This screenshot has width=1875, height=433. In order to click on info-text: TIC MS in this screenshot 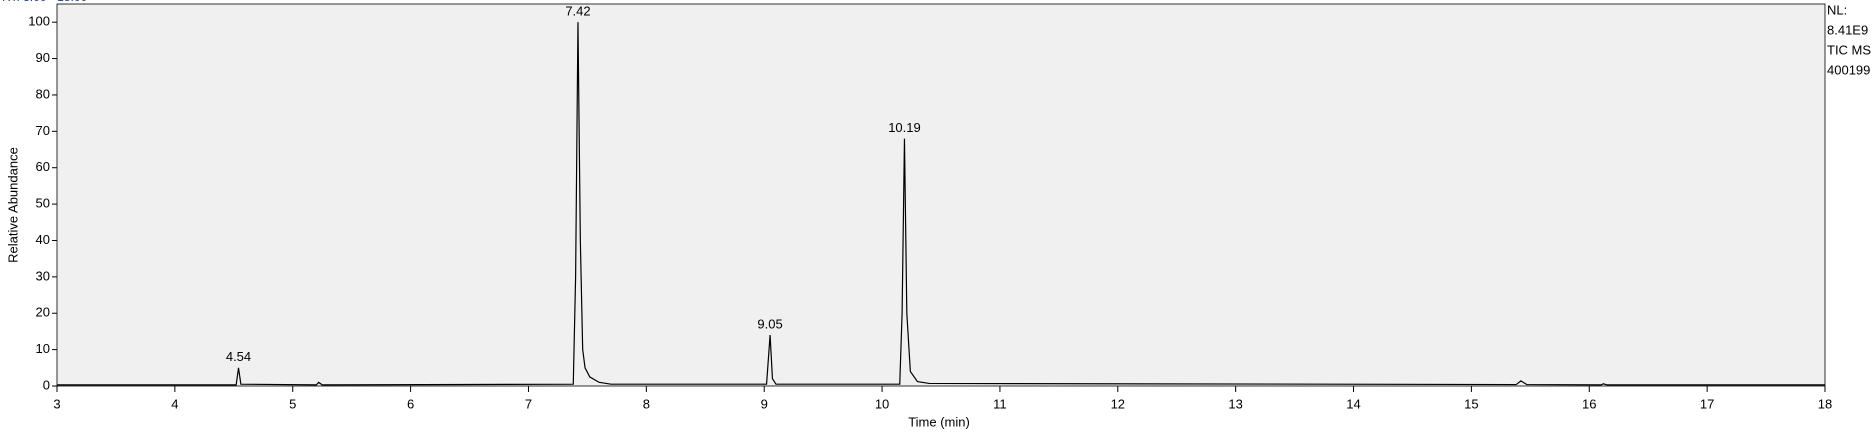, I will do `click(1849, 49)`.